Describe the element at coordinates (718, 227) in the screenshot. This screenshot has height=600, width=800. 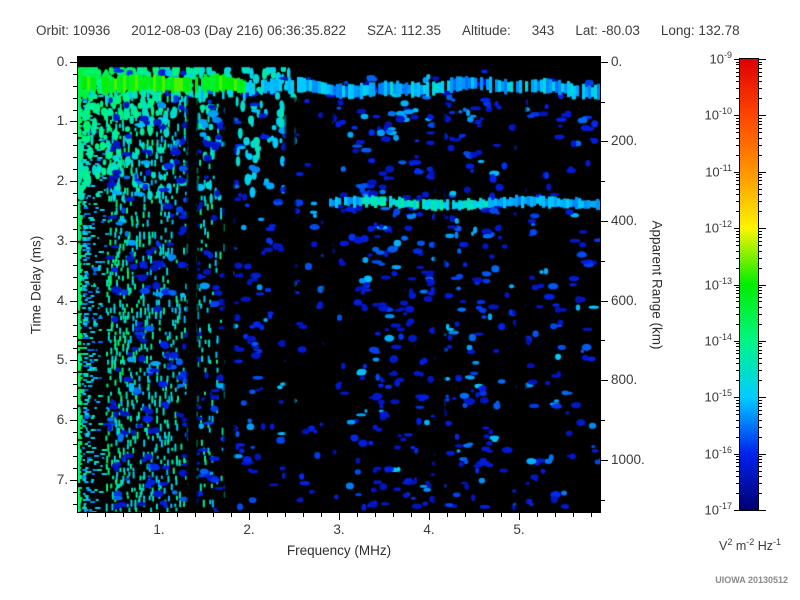
I see `colorbar-tick-label: 10-12` at that location.